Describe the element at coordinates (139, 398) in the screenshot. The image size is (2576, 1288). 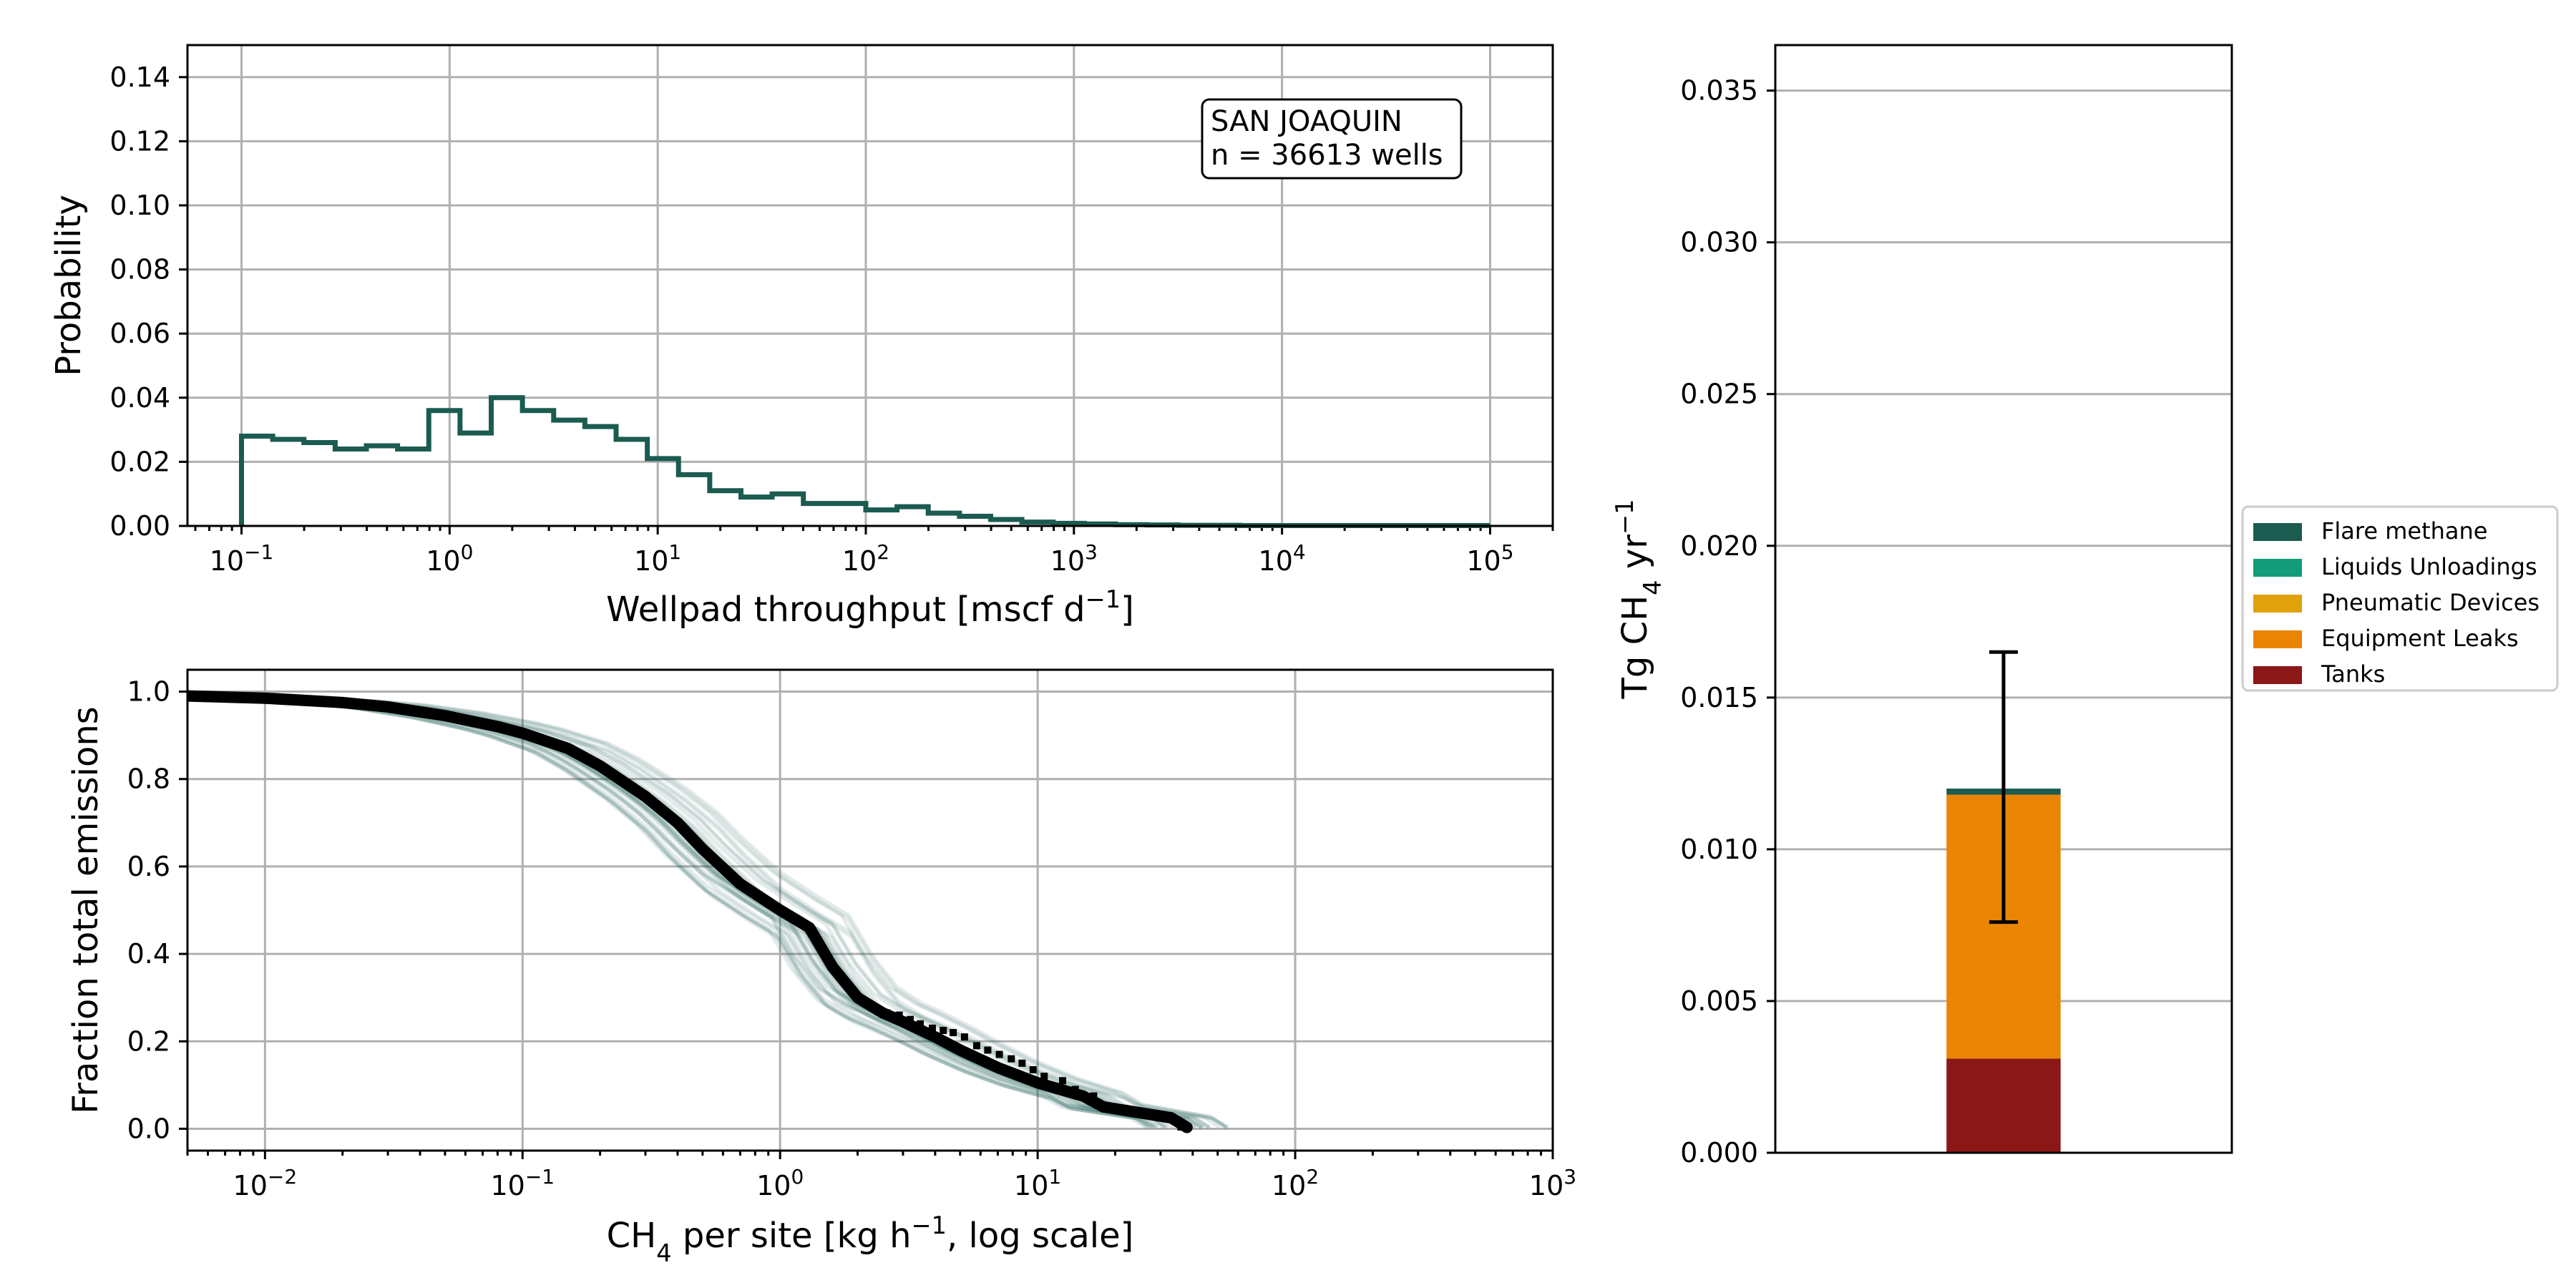
I see `y-tick-label: 0.04` at that location.